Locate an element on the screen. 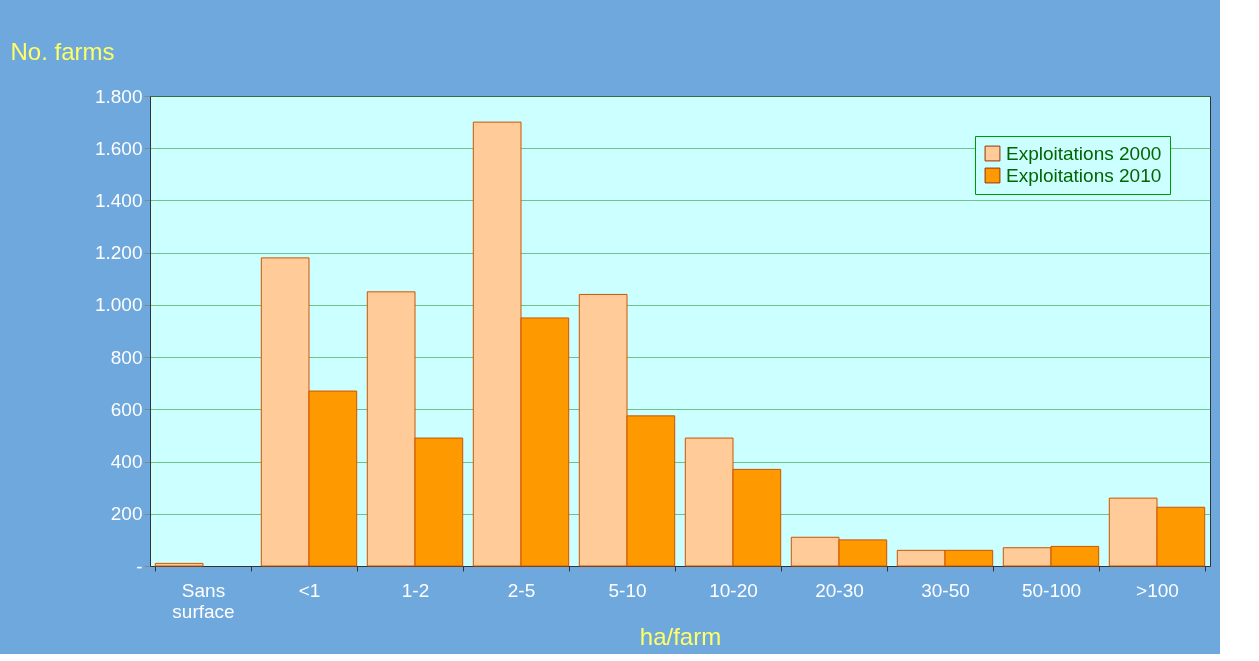  y-tick-label: 1.800 is located at coordinates (118, 96).